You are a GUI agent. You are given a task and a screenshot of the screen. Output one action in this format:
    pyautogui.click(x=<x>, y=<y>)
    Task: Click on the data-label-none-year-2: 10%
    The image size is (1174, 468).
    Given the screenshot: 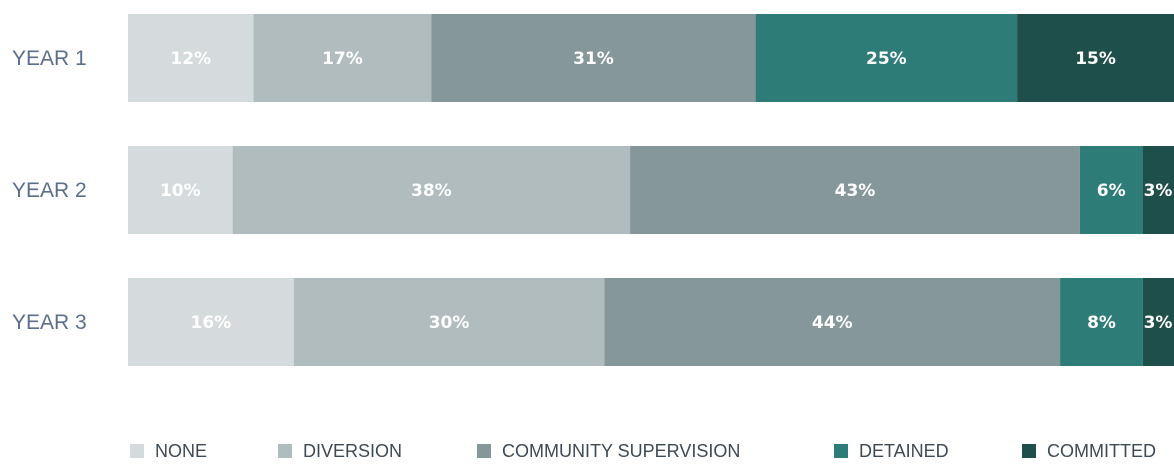 What is the action you would take?
    pyautogui.click(x=180, y=191)
    